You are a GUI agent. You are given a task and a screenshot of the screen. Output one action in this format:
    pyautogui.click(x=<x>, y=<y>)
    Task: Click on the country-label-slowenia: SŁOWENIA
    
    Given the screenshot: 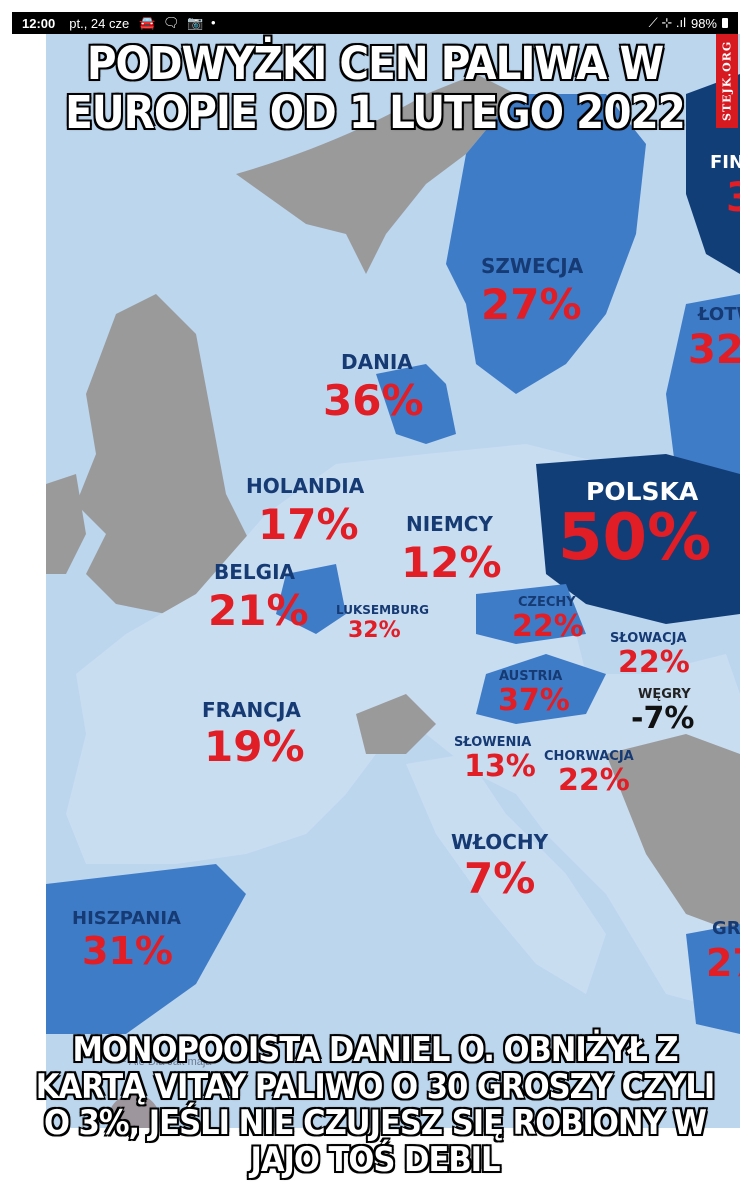 What is the action you would take?
    pyautogui.click(x=493, y=742)
    